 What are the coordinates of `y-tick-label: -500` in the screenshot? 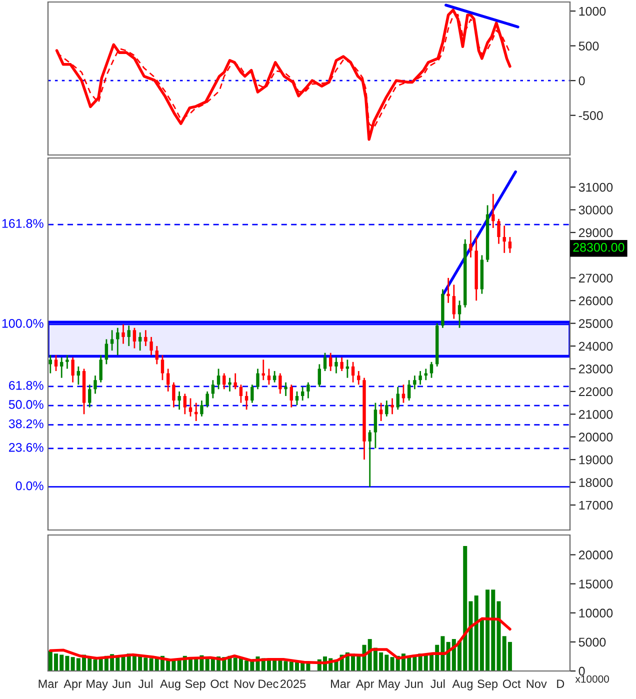 It's located at (590, 115).